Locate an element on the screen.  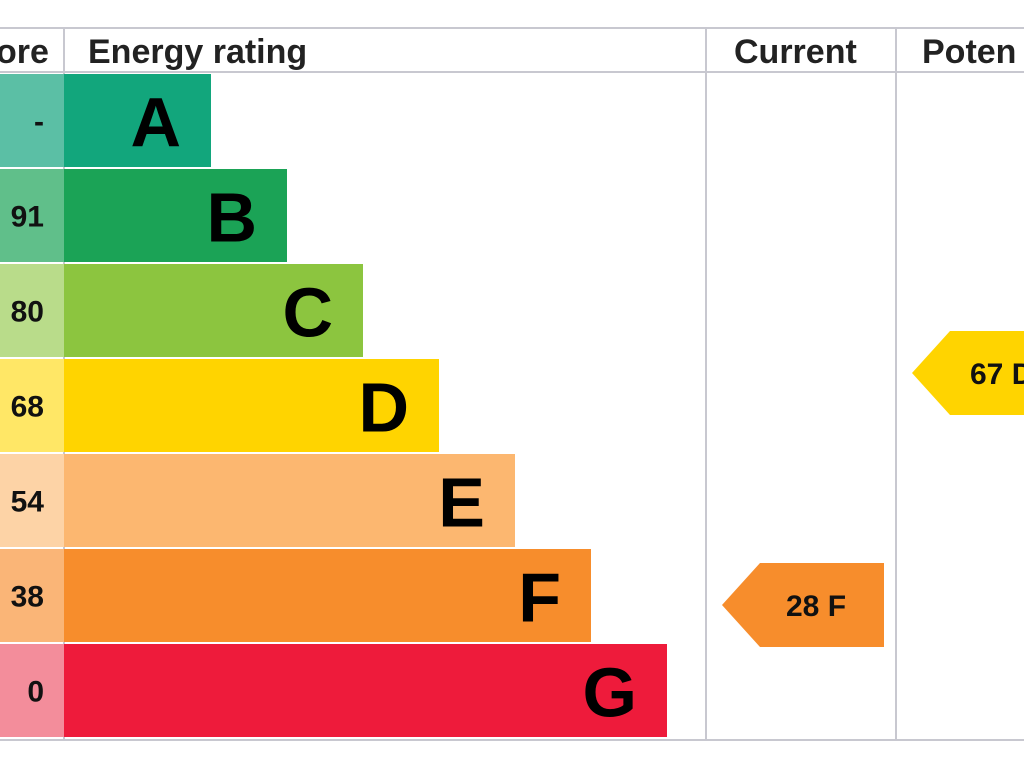
band-bar-e is located at coordinates (289, 500).